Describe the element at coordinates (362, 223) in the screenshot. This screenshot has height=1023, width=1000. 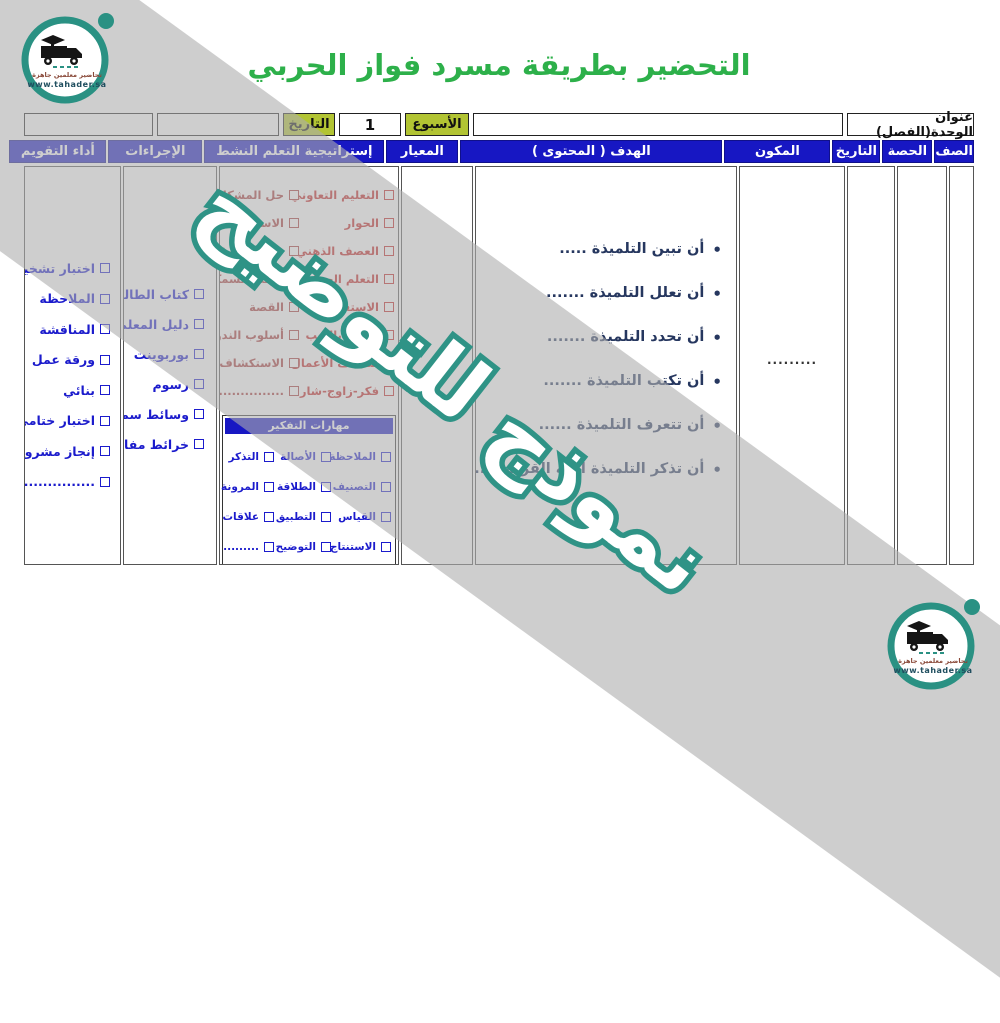
I see `strategy-label: الحوار` at that location.